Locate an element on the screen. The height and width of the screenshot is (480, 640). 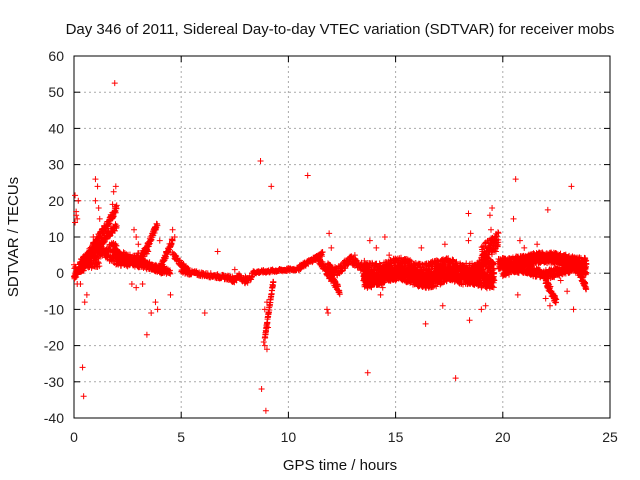
y-tick-label-10: 10 is located at coordinates (56, 237).